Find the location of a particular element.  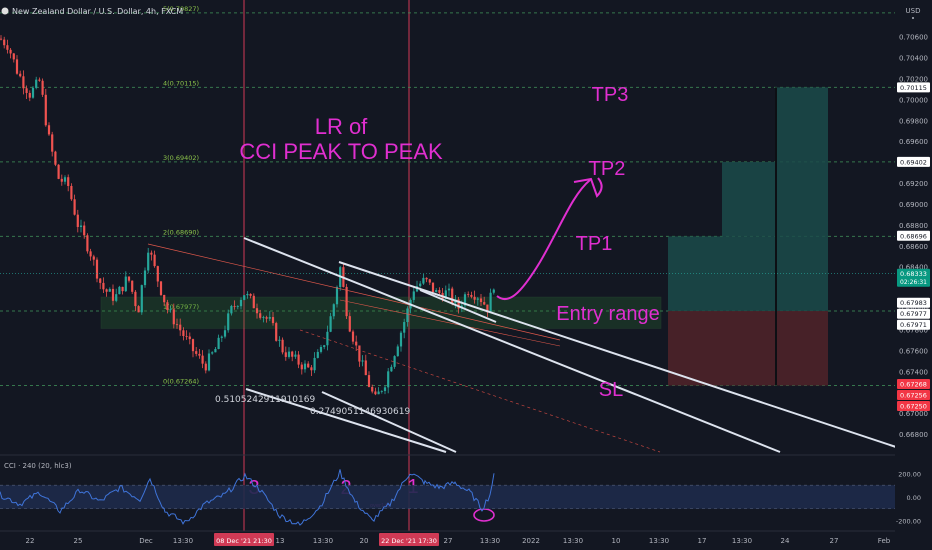

entry-range-label: Entry range is located at coordinates (607, 314).